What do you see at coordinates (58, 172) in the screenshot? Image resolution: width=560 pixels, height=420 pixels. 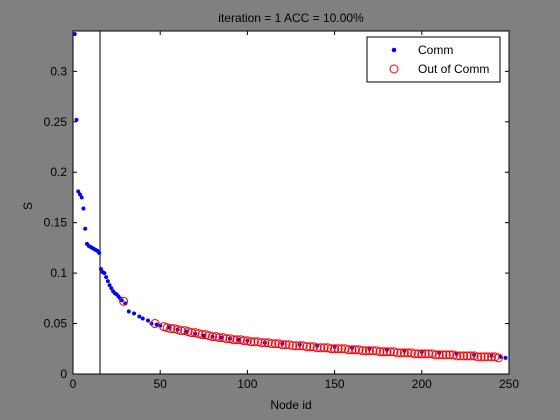 I see `y-tick-label: 0.2` at bounding box center [58, 172].